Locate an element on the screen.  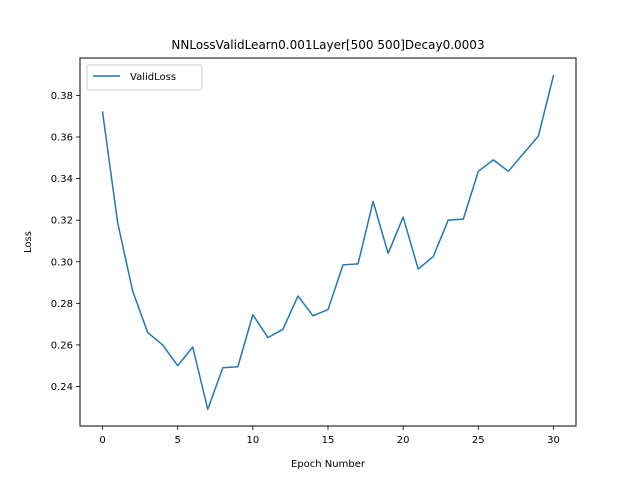
y-tick-label: 0.32 is located at coordinates (62, 221).